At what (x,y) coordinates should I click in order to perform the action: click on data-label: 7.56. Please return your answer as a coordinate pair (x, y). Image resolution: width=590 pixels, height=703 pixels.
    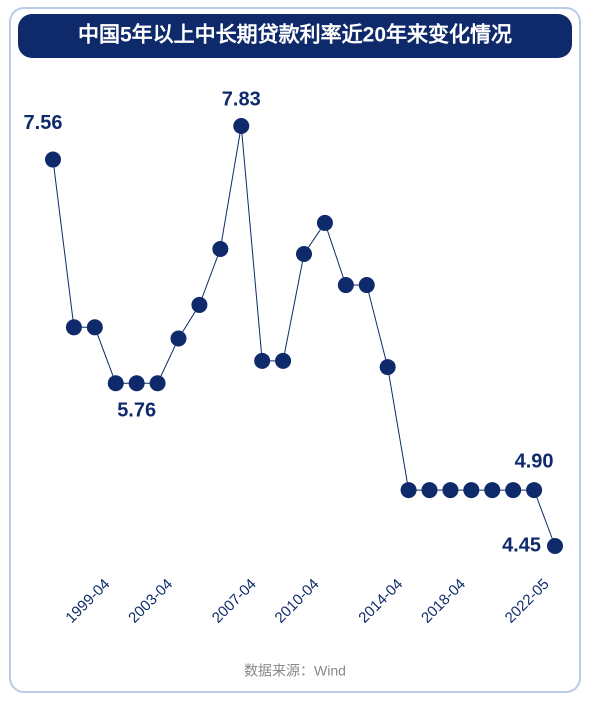
    Looking at the image, I should click on (43, 123).